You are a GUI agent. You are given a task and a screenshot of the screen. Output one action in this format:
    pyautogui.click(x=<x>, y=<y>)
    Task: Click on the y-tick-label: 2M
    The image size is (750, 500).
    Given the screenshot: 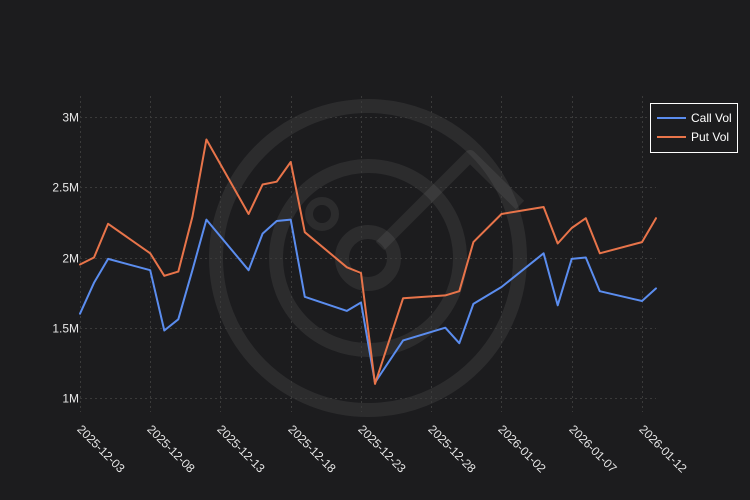 What is the action you would take?
    pyautogui.click(x=70, y=259)
    